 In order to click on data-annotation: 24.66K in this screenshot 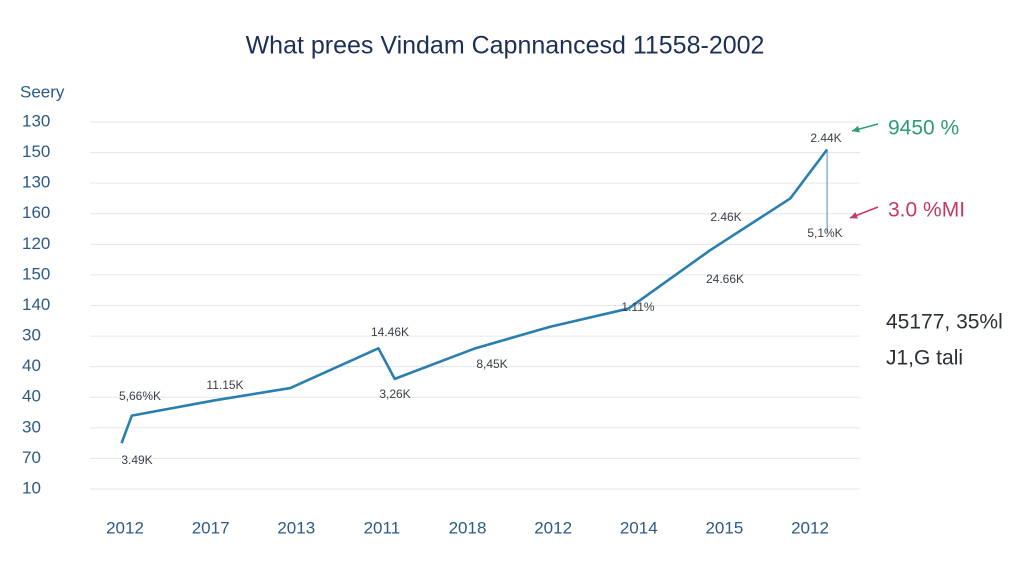, I will do `click(725, 279)`.